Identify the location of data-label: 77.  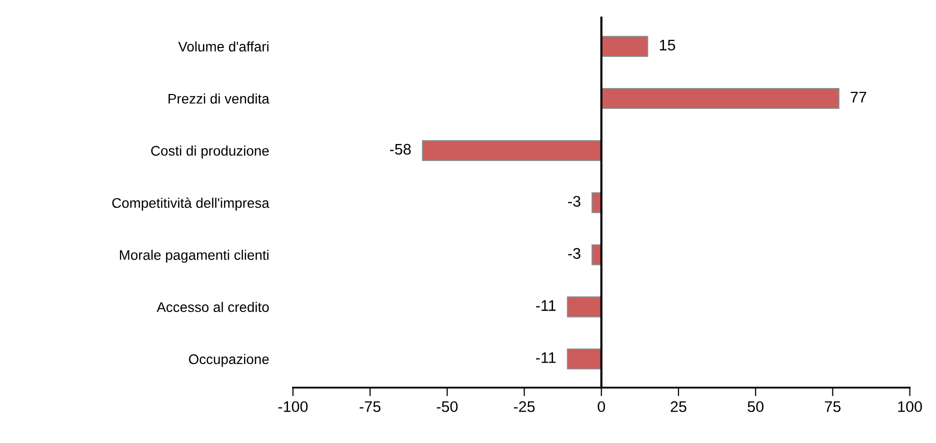
(858, 97).